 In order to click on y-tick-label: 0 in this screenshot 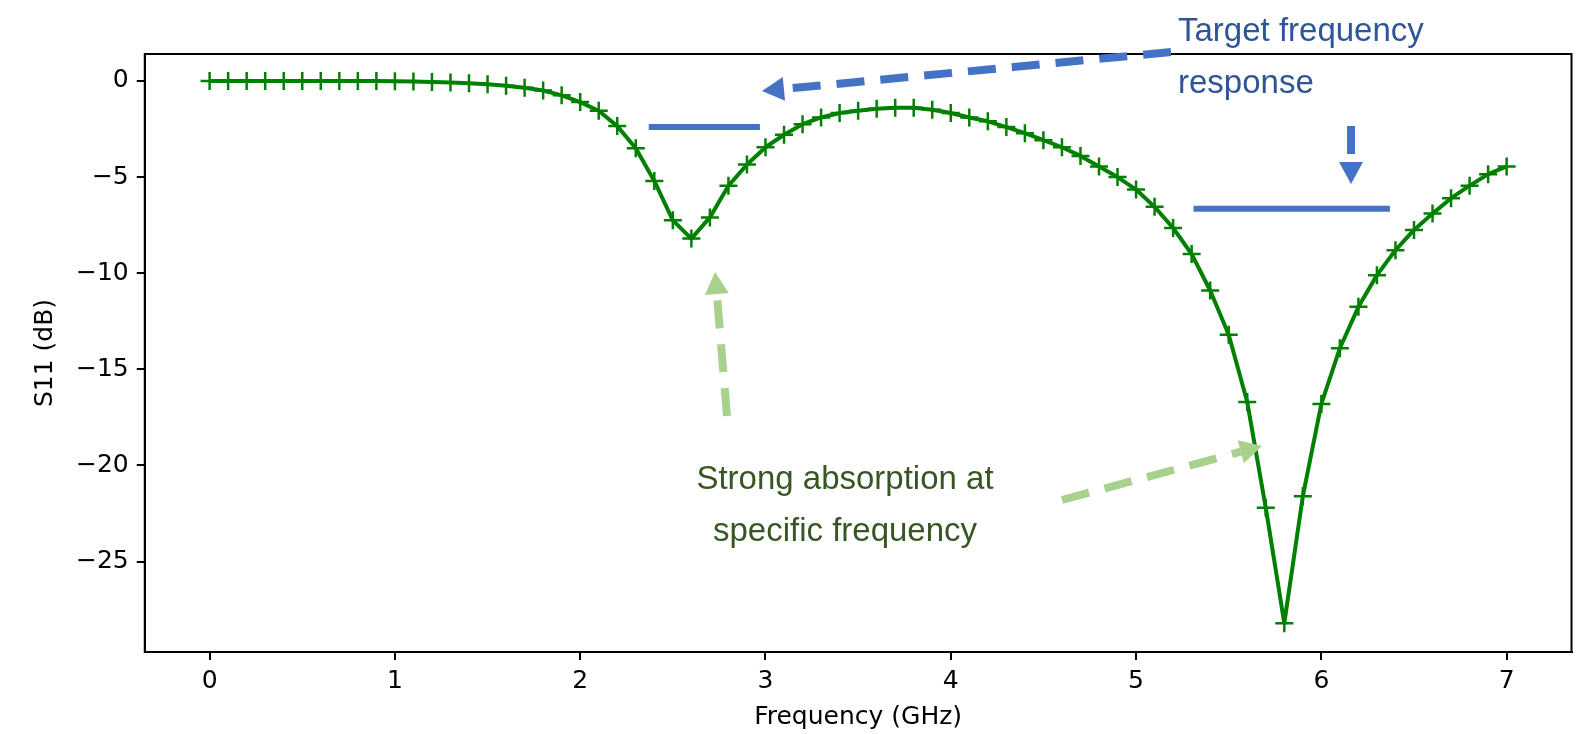, I will do `click(120, 79)`.